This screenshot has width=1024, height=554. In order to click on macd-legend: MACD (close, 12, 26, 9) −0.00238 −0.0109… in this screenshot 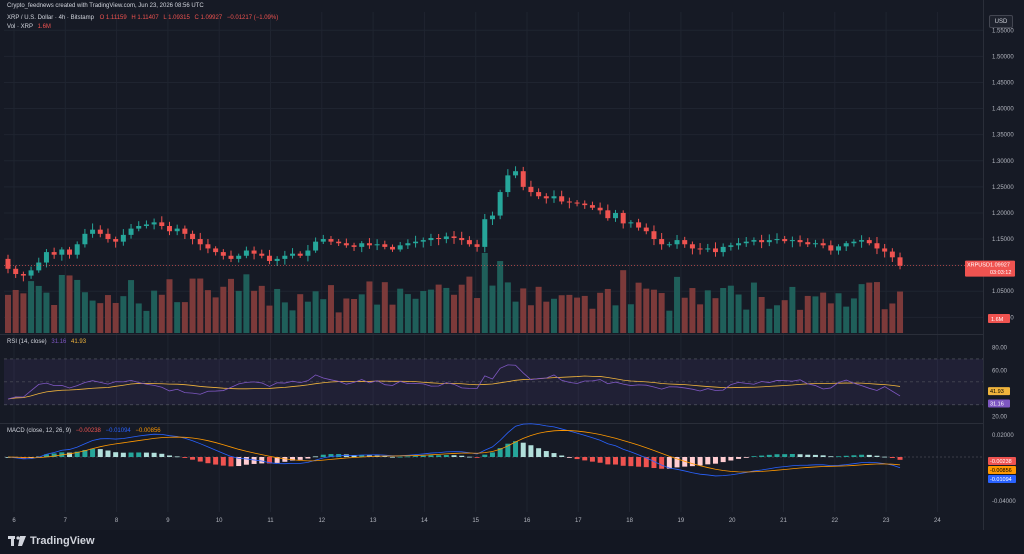, I will do `click(84, 431)`.